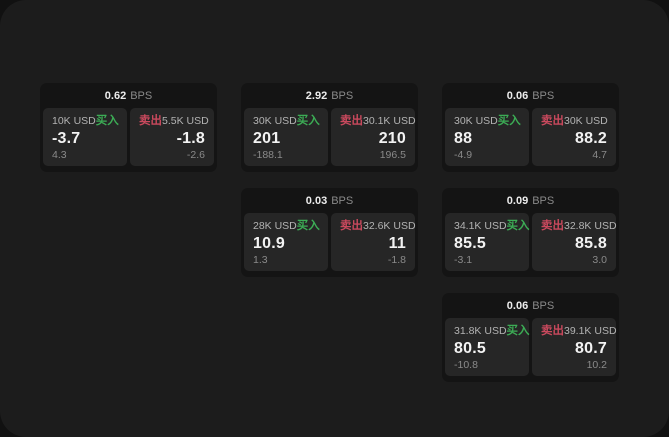 The width and height of the screenshot is (669, 437). What do you see at coordinates (596, 365) in the screenshot?
I see `sell-delta: 10.2` at bounding box center [596, 365].